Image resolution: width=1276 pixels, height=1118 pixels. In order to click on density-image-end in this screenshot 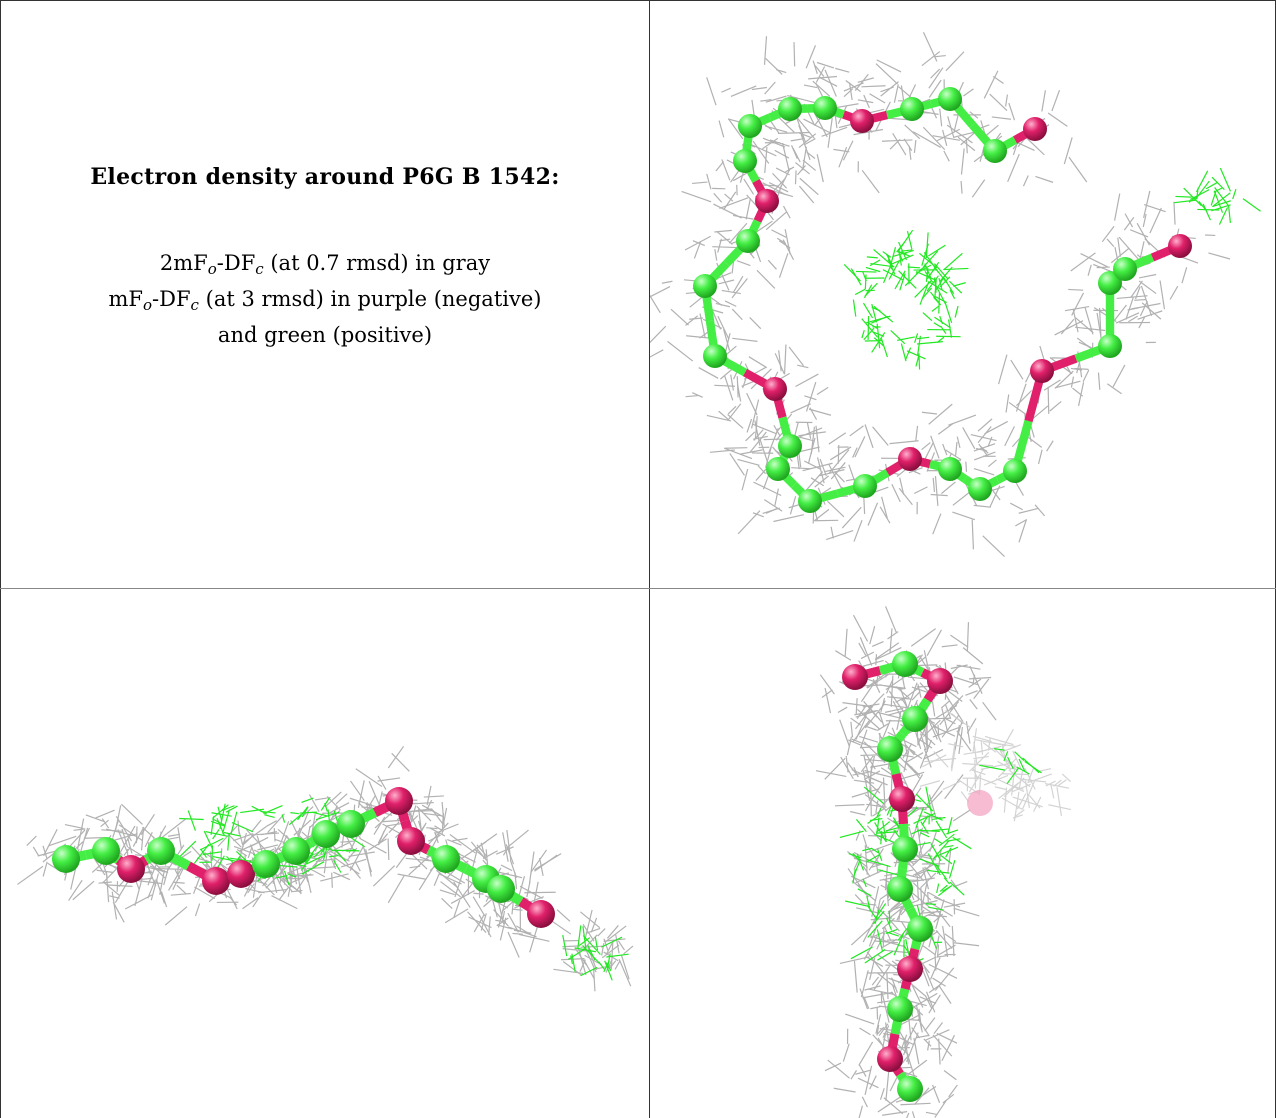, I will do `click(943, 862)`.